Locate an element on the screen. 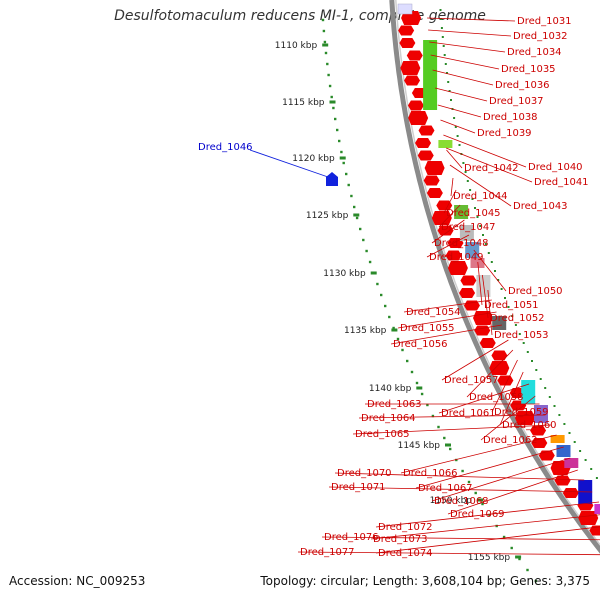  gene-label: Dred_1048 is located at coordinates (461, 243).